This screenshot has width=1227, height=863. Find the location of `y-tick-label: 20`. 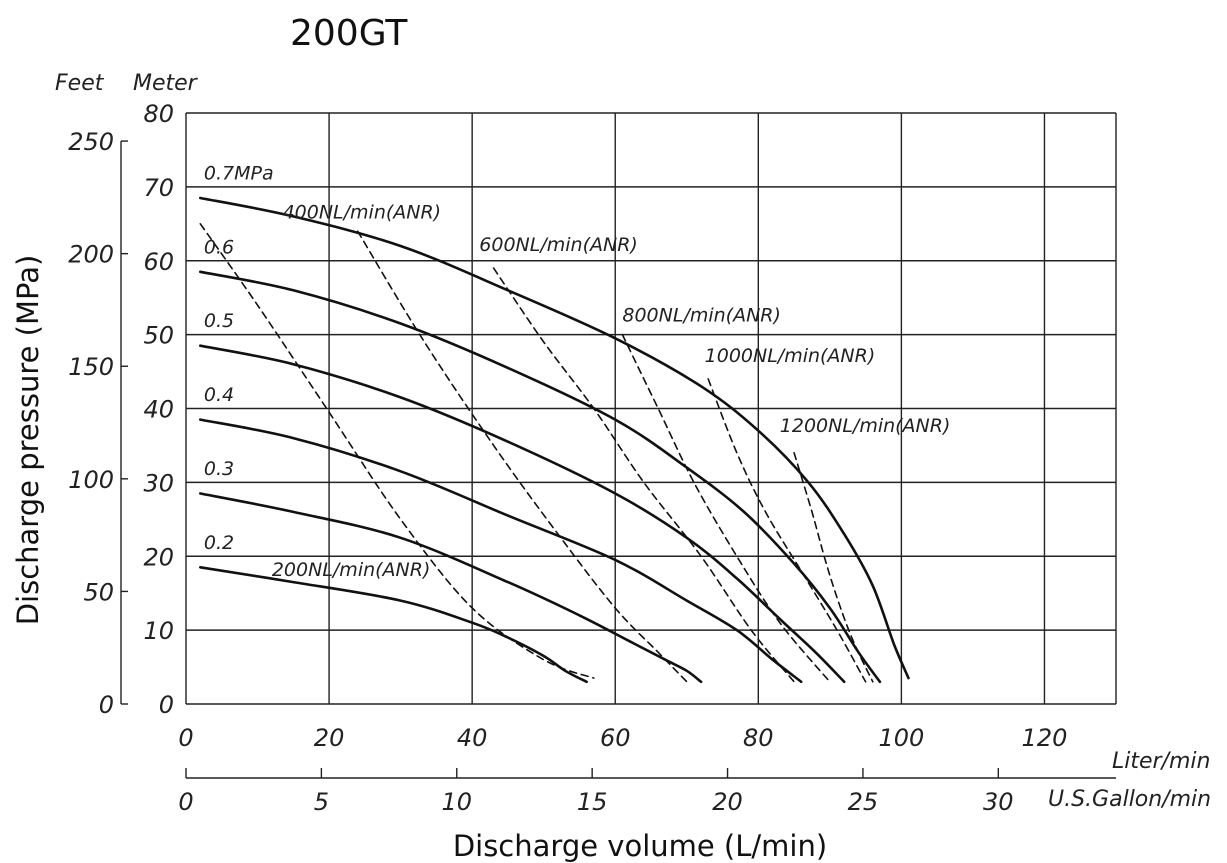

y-tick-label: 20 is located at coordinates (158, 557).